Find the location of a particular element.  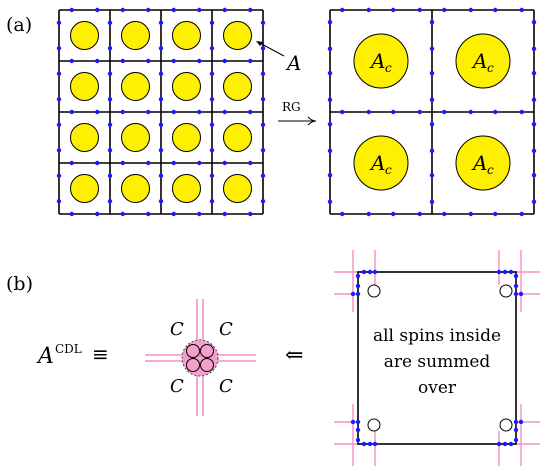

block-text-line-1: all spins inside is located at coordinates (437, 336).